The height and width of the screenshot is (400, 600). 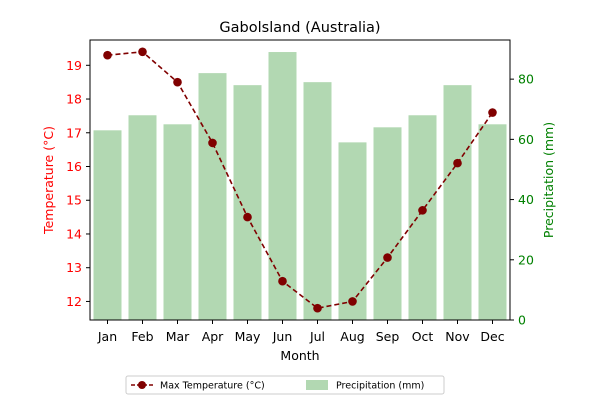 What do you see at coordinates (548, 180) in the screenshot?
I see `right-axis-title: Precipitation (mm)` at bounding box center [548, 180].